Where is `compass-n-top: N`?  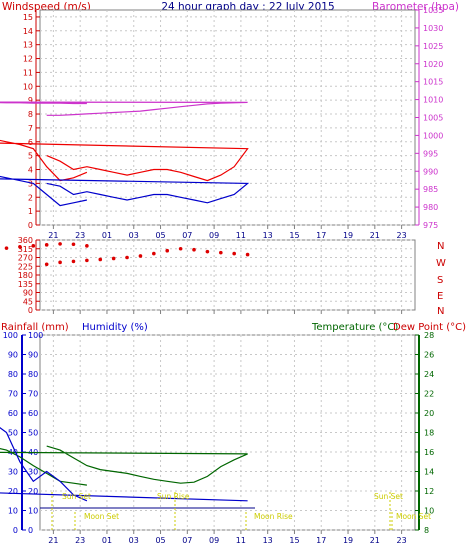
compass-n-top: N is located at coordinates (440, 246).